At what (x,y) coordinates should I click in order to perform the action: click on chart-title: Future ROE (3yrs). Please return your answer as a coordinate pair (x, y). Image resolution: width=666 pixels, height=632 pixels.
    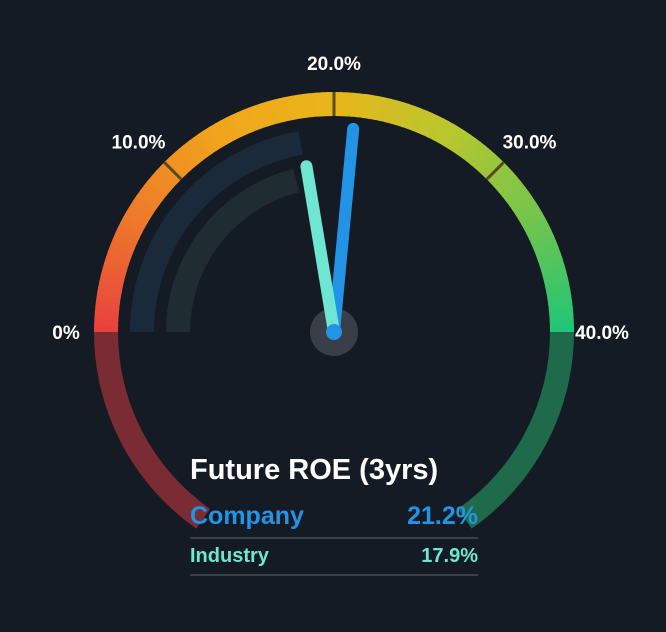
    Looking at the image, I should click on (314, 470).